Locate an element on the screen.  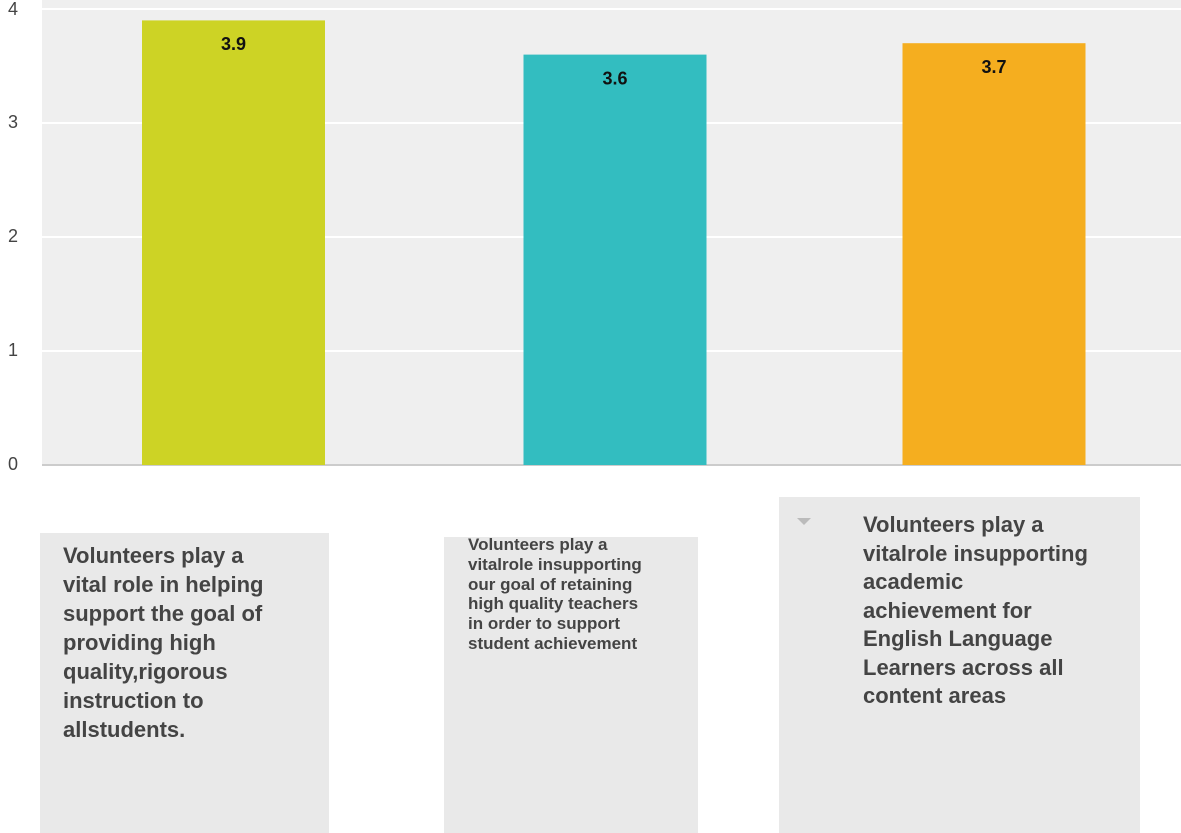
data-label: 3.9 is located at coordinates (233, 44).